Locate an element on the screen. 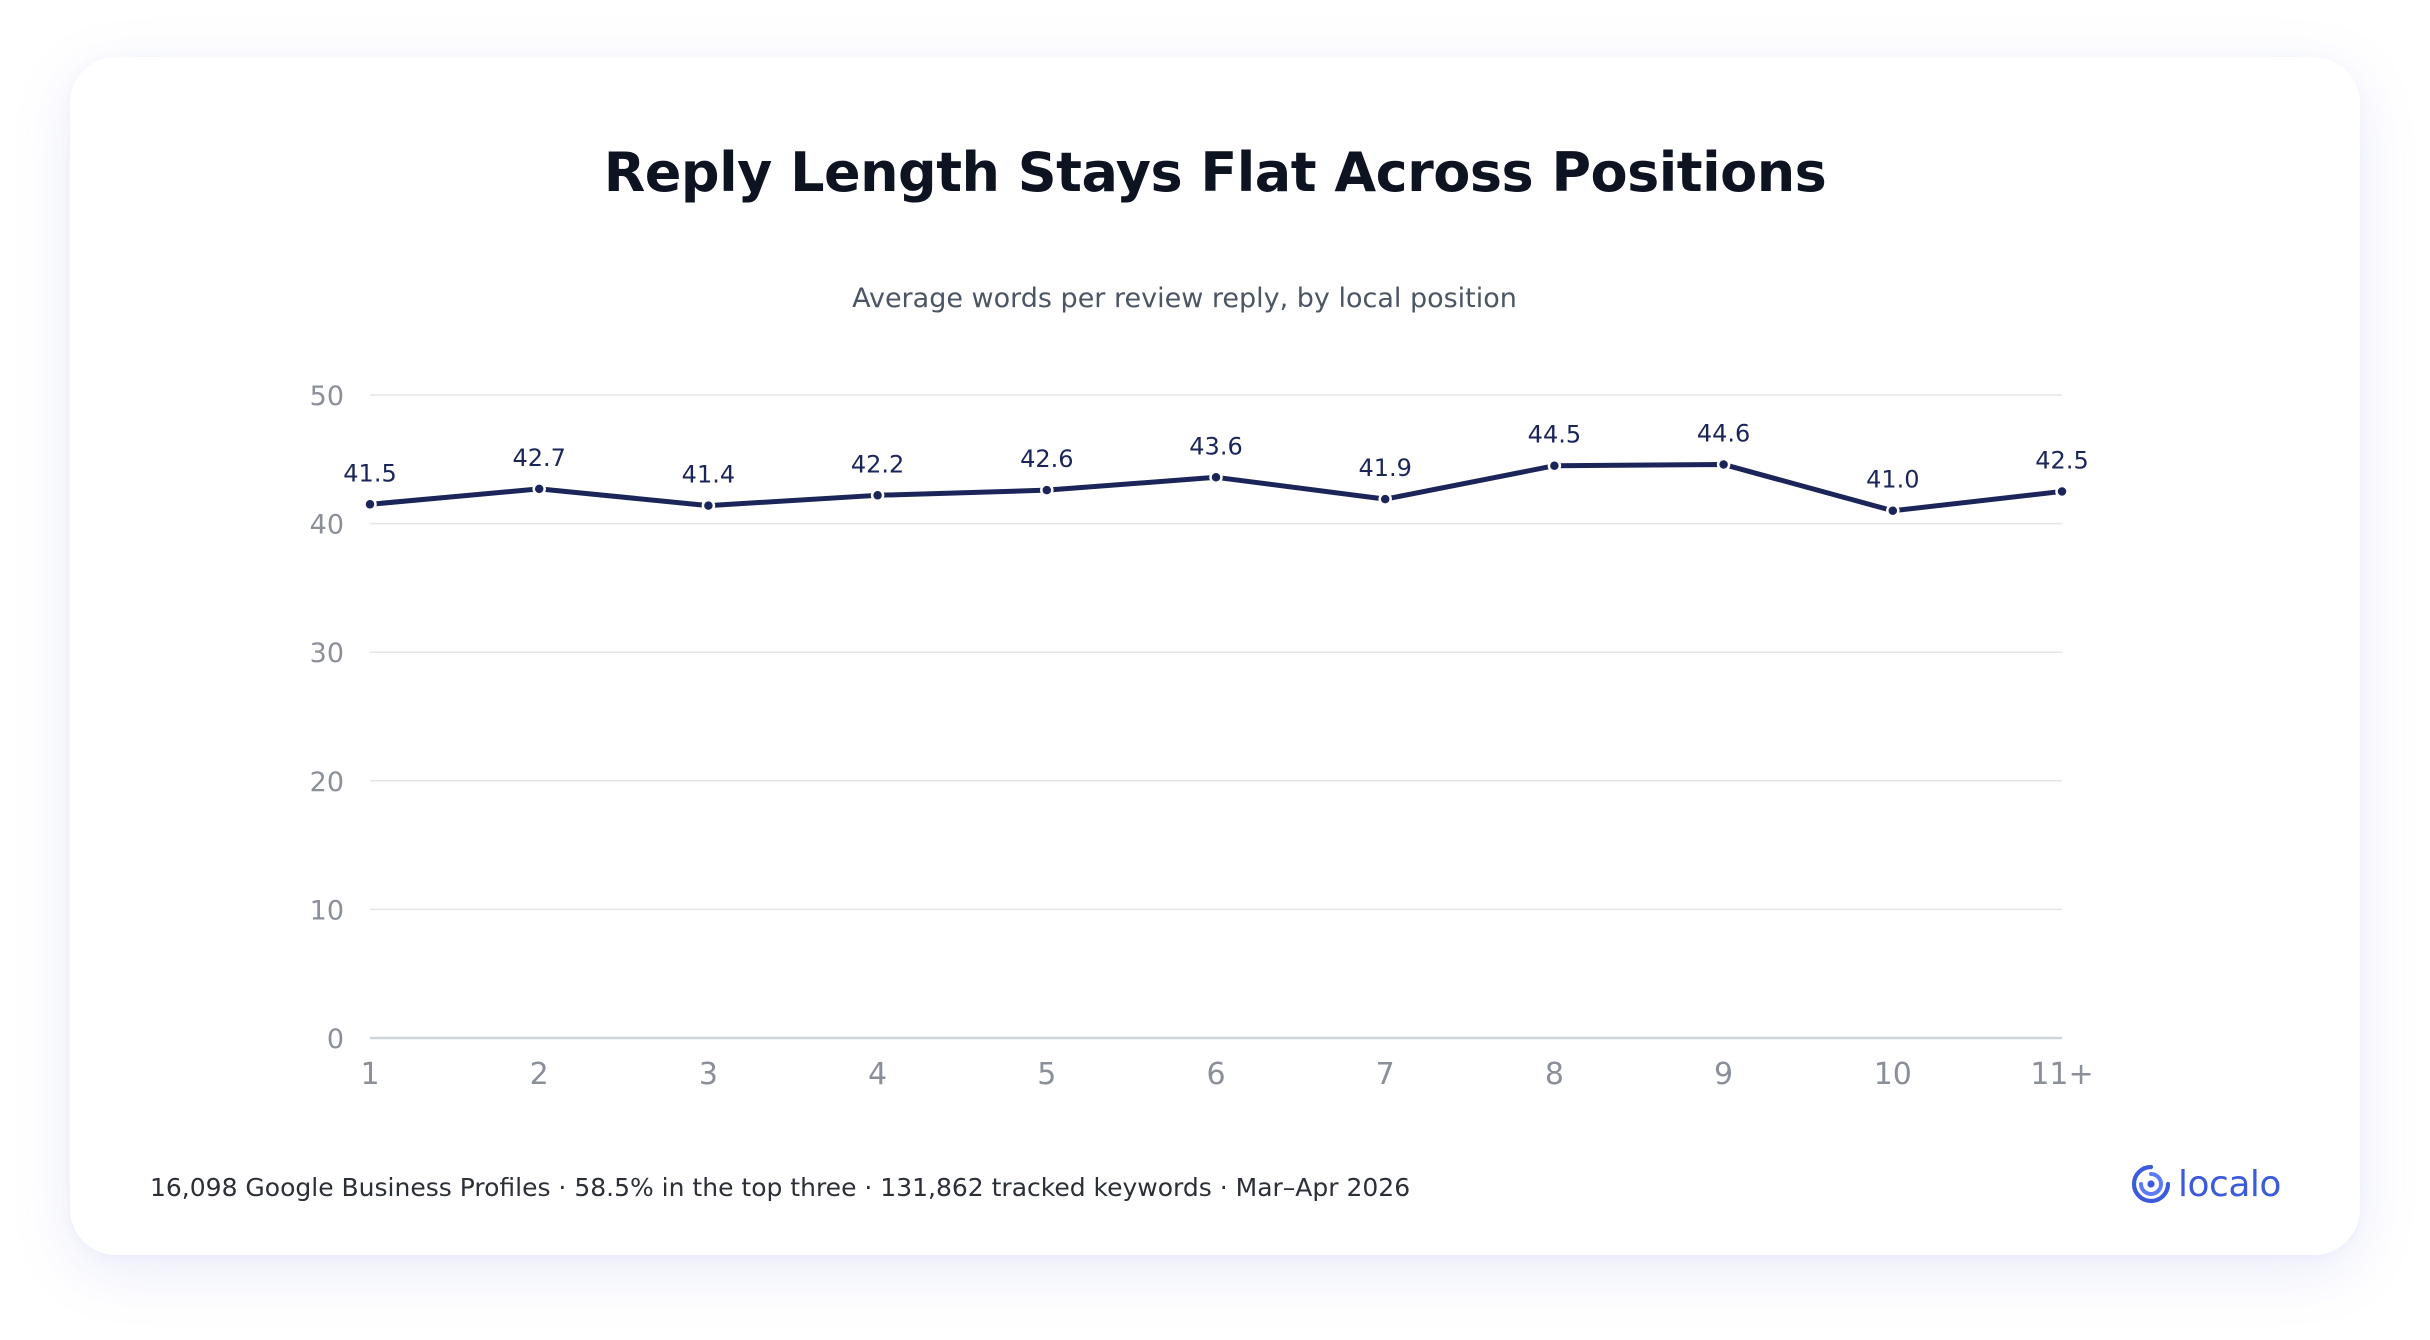 The image size is (2430, 1340). y-tick-label: 50 is located at coordinates (327, 396).